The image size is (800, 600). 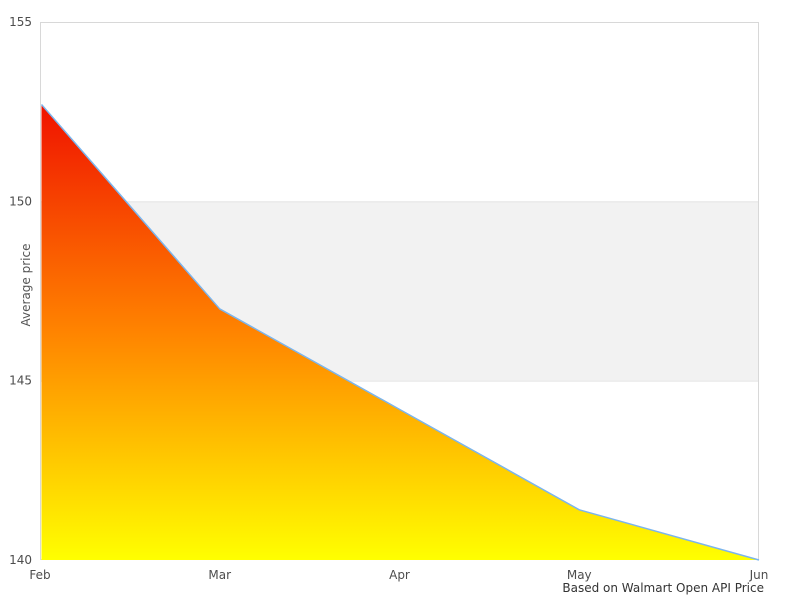 I want to click on y-axis-title: Average price, so click(x=26, y=285).